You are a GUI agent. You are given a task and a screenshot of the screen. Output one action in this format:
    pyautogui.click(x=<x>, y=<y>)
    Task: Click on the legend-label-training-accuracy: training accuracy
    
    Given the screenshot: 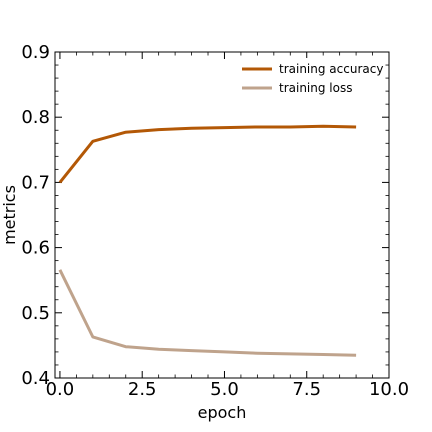 What is the action you would take?
    pyautogui.click(x=331, y=69)
    